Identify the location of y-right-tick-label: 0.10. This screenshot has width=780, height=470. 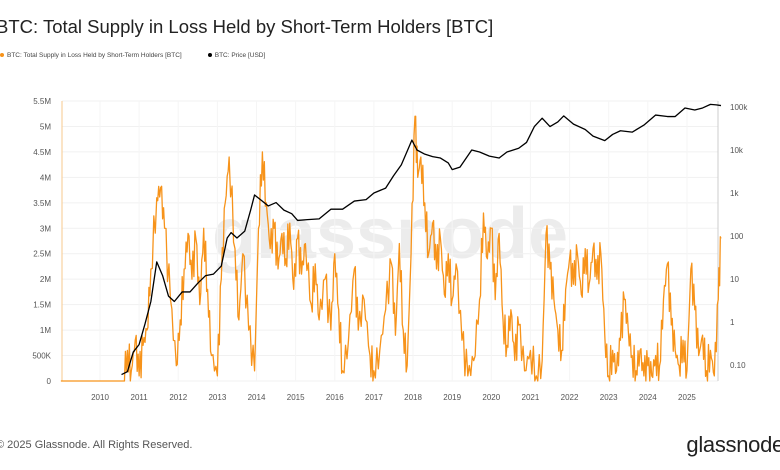
(738, 365).